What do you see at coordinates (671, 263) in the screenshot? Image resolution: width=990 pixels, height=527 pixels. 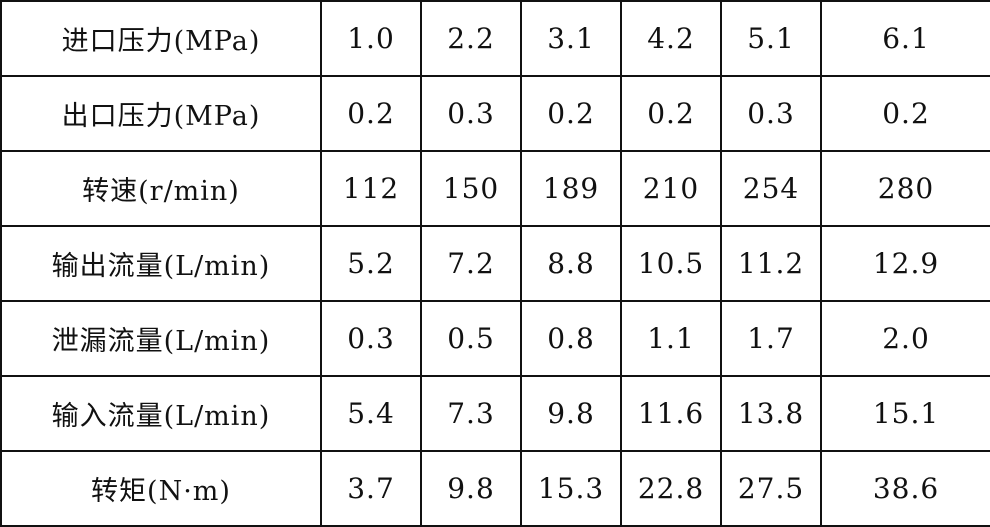 I see `table-cell: 10.5` at bounding box center [671, 263].